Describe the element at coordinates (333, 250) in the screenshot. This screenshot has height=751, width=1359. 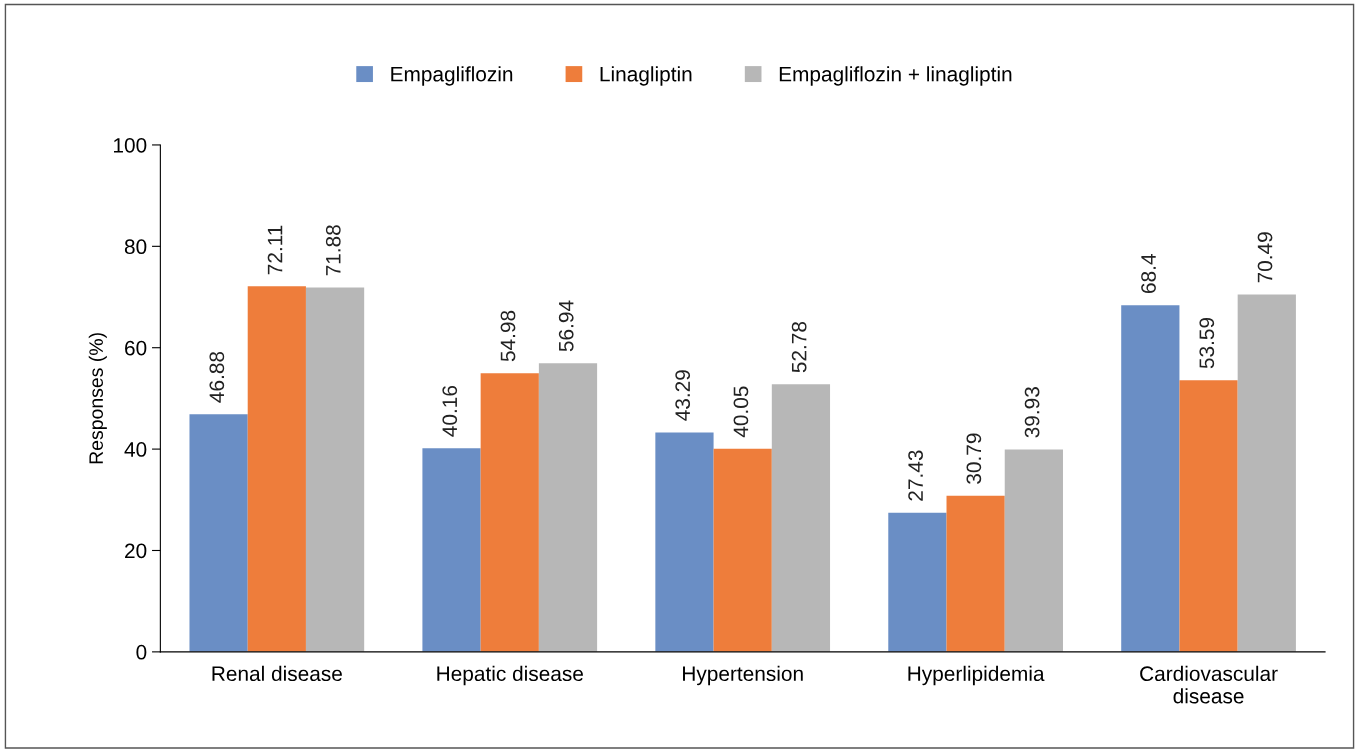
I see `data-label: 71.88` at that location.